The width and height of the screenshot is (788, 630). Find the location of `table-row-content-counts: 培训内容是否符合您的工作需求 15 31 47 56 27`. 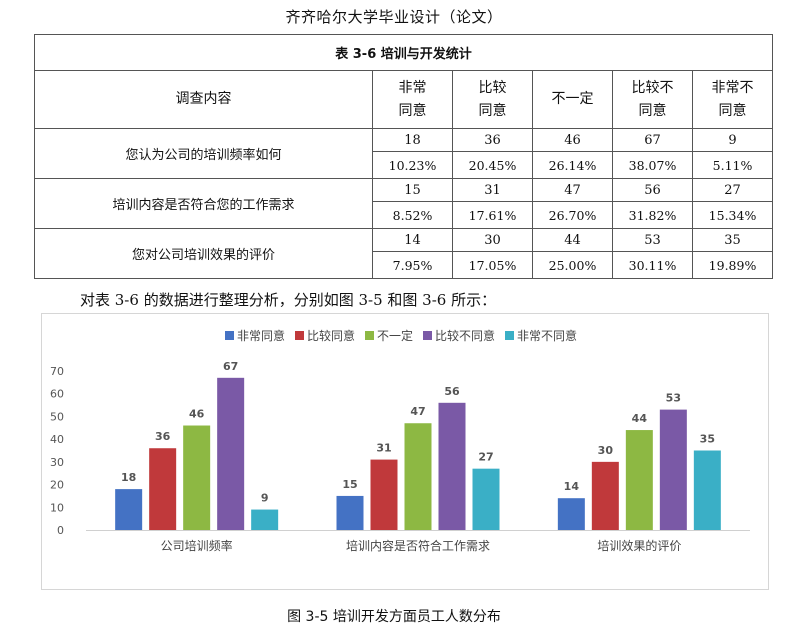

table-row-content-counts: 培训内容是否符合您的工作需求 15 31 47 56 27 is located at coordinates (404, 203).